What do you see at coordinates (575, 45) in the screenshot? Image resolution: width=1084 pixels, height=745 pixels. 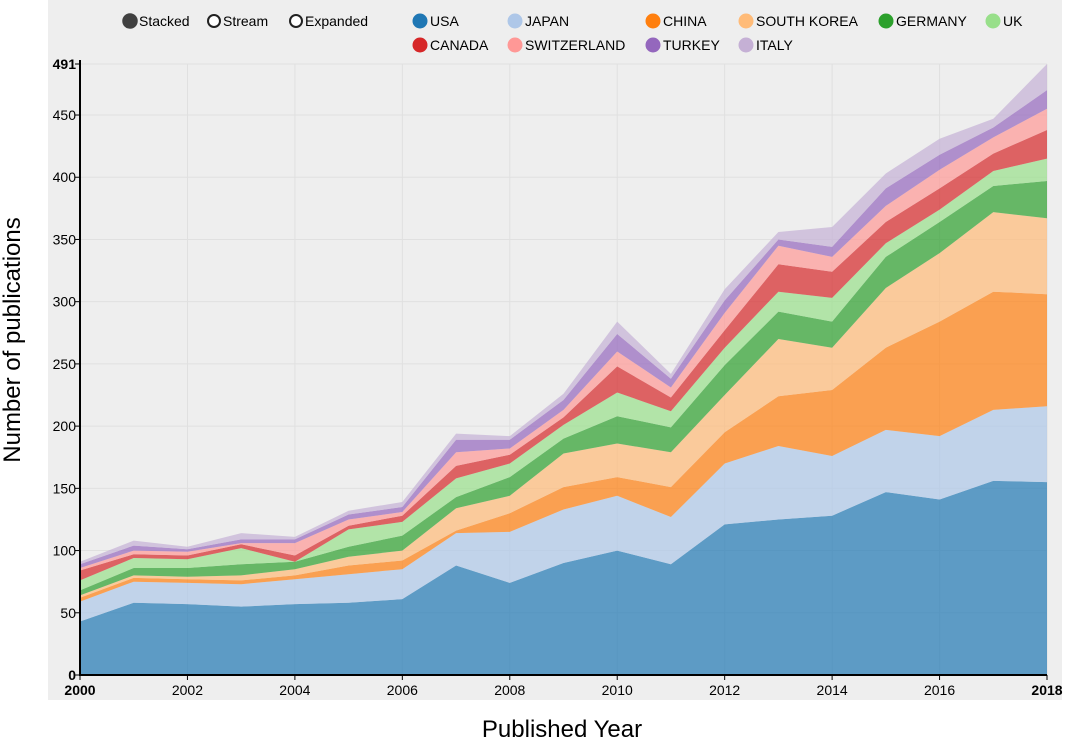 I see `legend-label: SWITZERLAND` at bounding box center [575, 45].